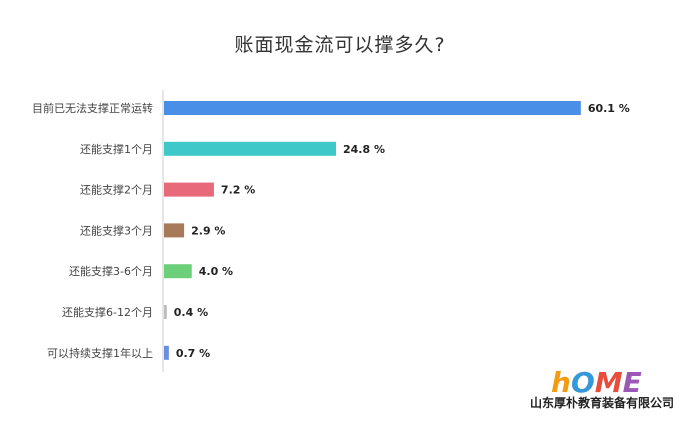  I want to click on logo-text: hOME, so click(596, 382).